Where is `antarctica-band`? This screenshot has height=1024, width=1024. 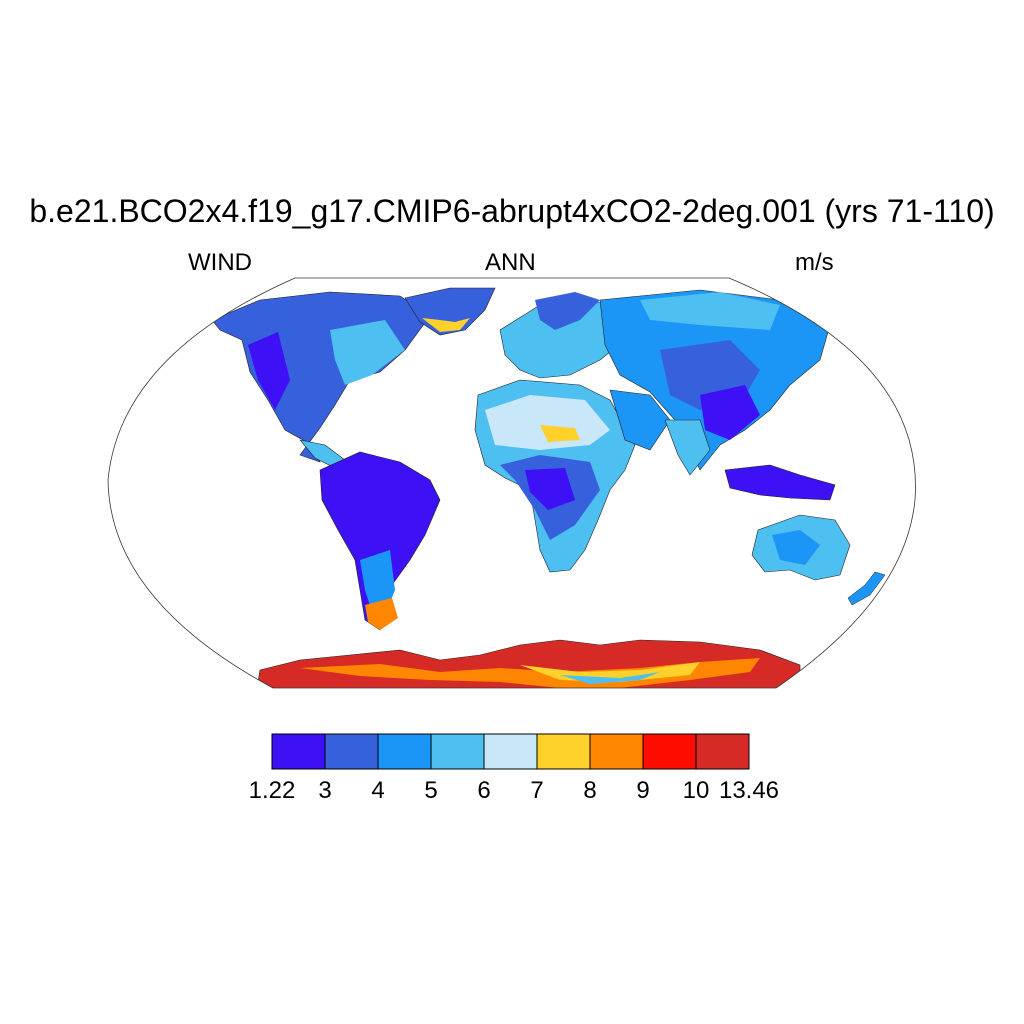 antarctica-band is located at coordinates (530, 673).